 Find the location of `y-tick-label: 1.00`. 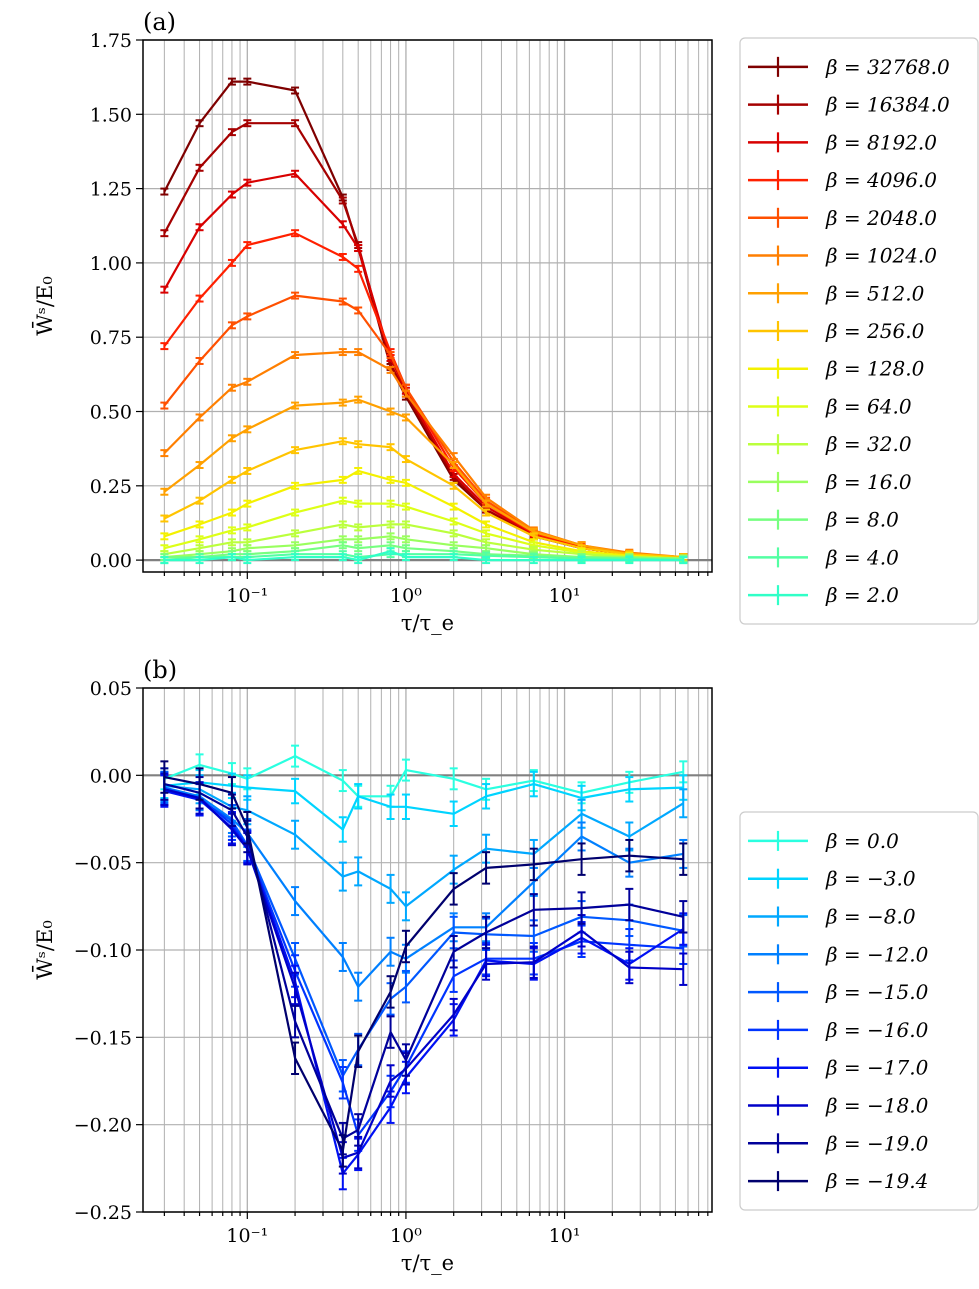

y-tick-label: 1.00 is located at coordinates (111, 264).